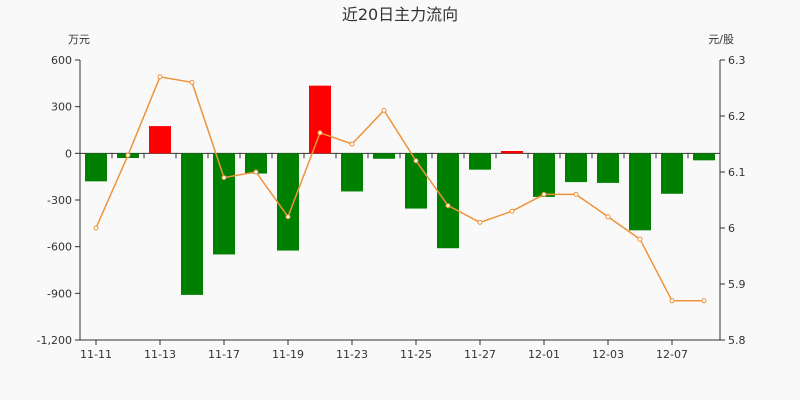  Describe the element at coordinates (737, 284) in the screenshot. I see `right-tick-label: 5.9` at that location.